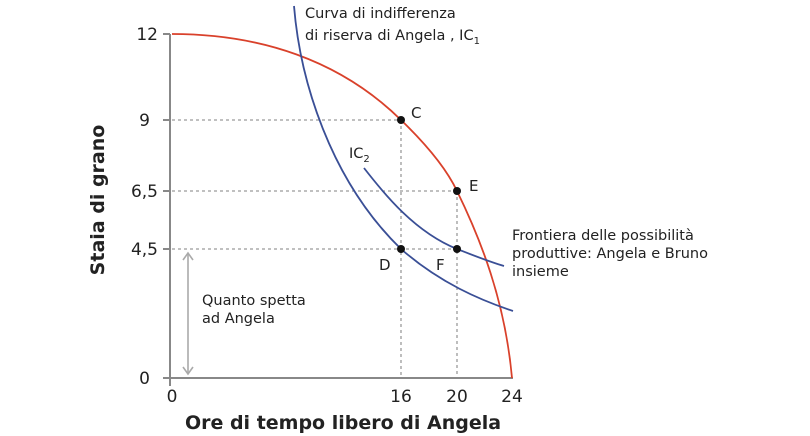 This screenshot has width=810, height=436. I want to click on label-d: D, so click(385, 265).